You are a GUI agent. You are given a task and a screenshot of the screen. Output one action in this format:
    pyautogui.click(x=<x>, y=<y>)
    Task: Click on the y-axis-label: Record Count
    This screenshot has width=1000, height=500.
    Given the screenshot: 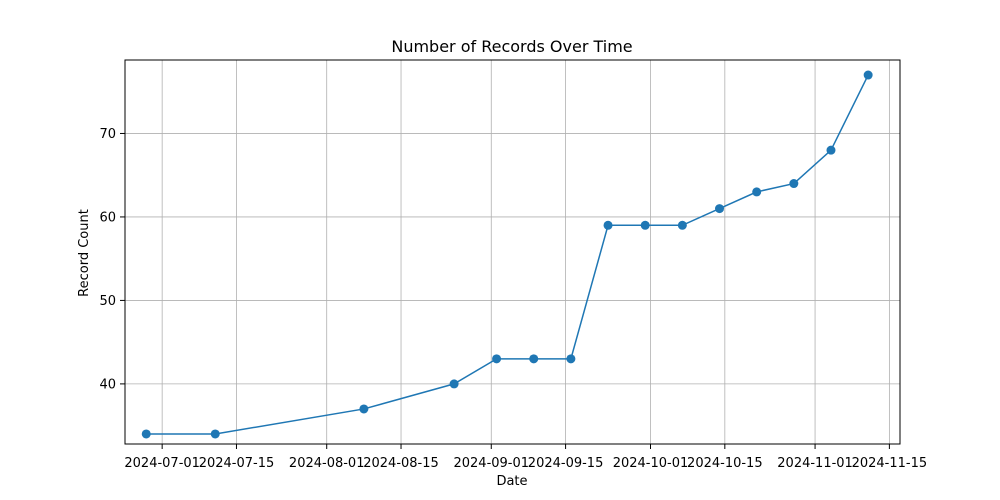 What is the action you would take?
    pyautogui.click(x=84, y=253)
    